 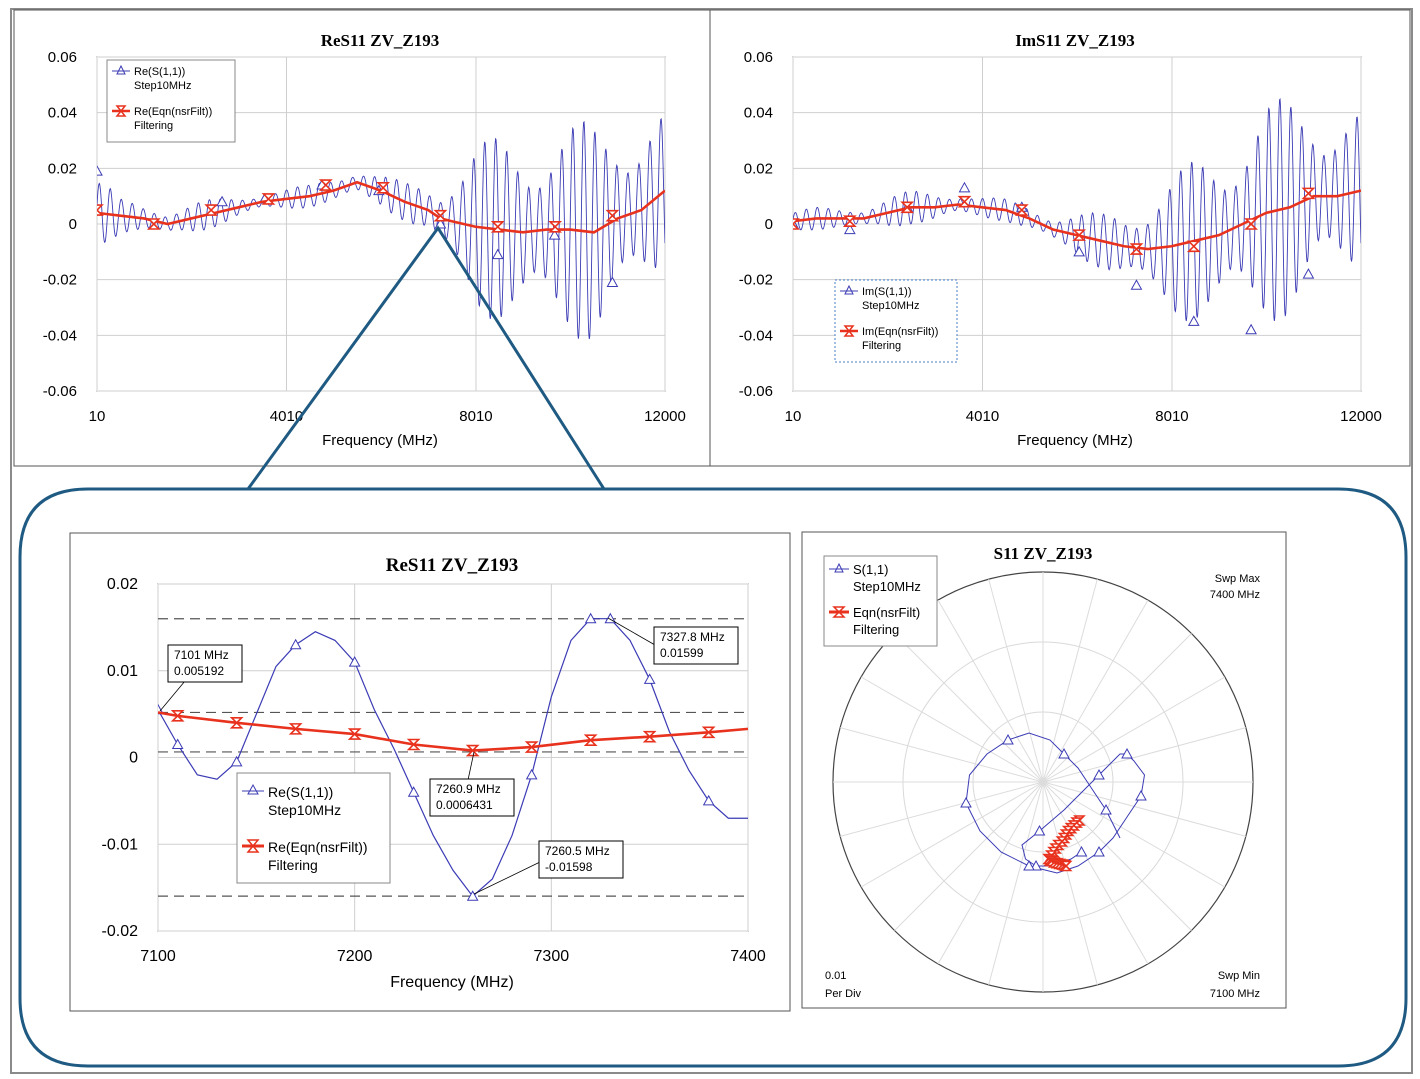 I want to click on re-full-legend-sub-filtered: Filtering, so click(x=153, y=126).